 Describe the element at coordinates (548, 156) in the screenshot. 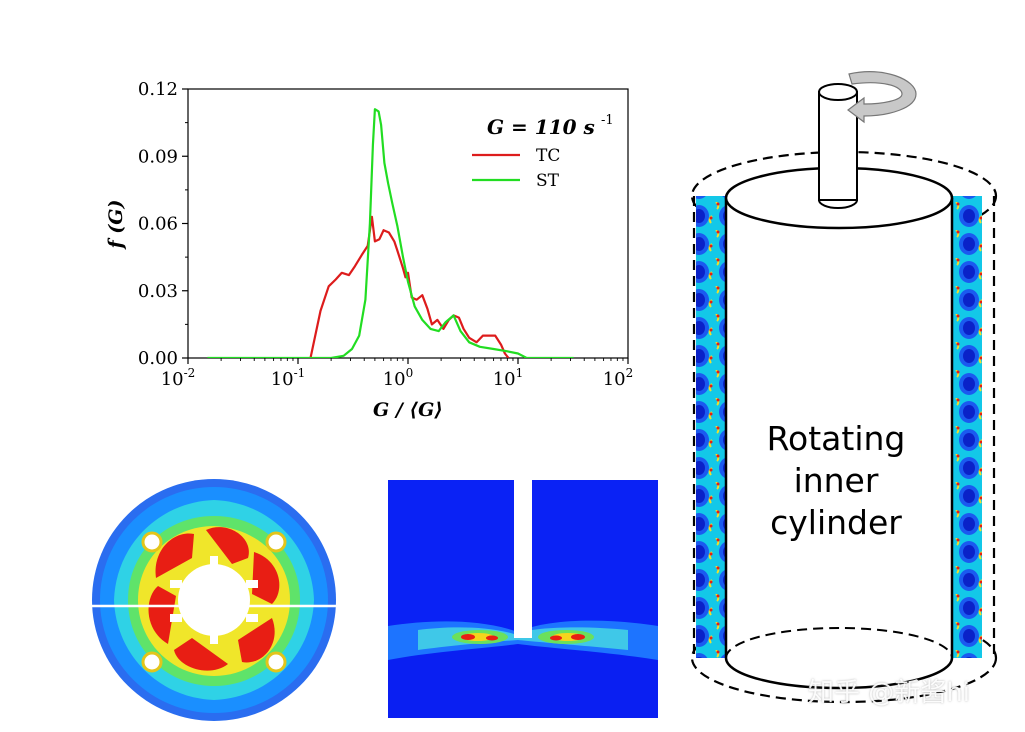

I see `legend-label-tc: TC` at that location.